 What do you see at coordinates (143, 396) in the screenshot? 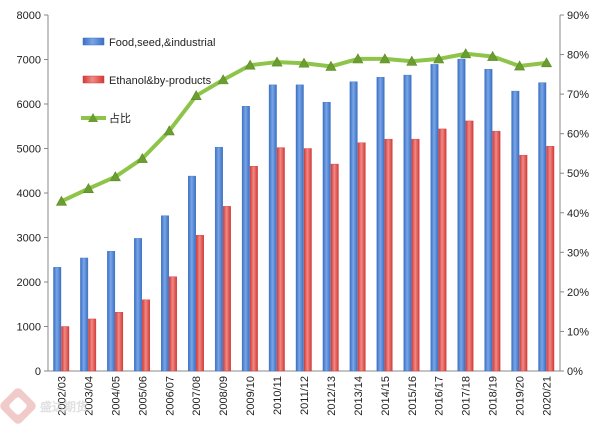
I see `category-label: 2005/06` at bounding box center [143, 396].